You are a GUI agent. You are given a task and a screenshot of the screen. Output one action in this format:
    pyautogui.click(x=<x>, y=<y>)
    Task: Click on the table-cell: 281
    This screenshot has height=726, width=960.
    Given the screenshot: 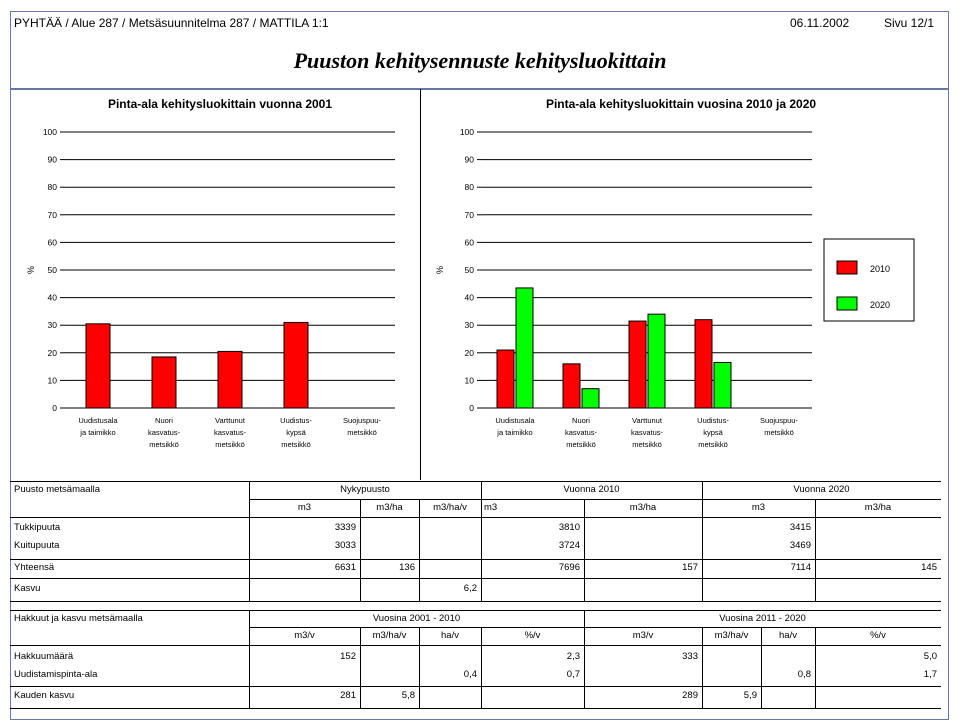 What is the action you would take?
    pyautogui.click(x=348, y=695)
    